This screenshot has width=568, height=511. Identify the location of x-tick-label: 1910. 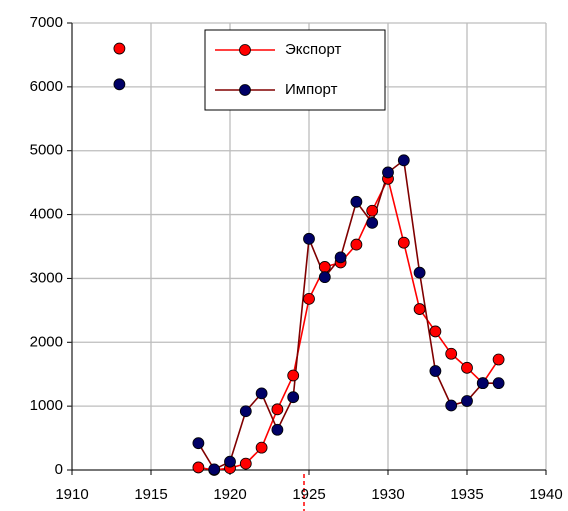
(71, 494).